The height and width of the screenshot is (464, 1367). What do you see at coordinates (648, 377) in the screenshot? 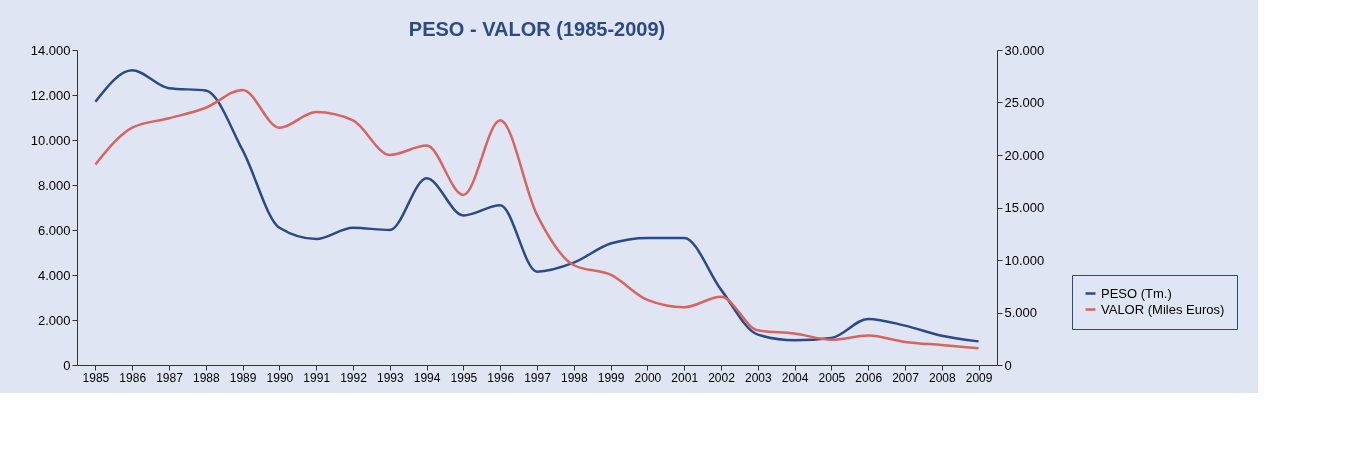
I see `x-tick-label: 2000` at bounding box center [648, 377].